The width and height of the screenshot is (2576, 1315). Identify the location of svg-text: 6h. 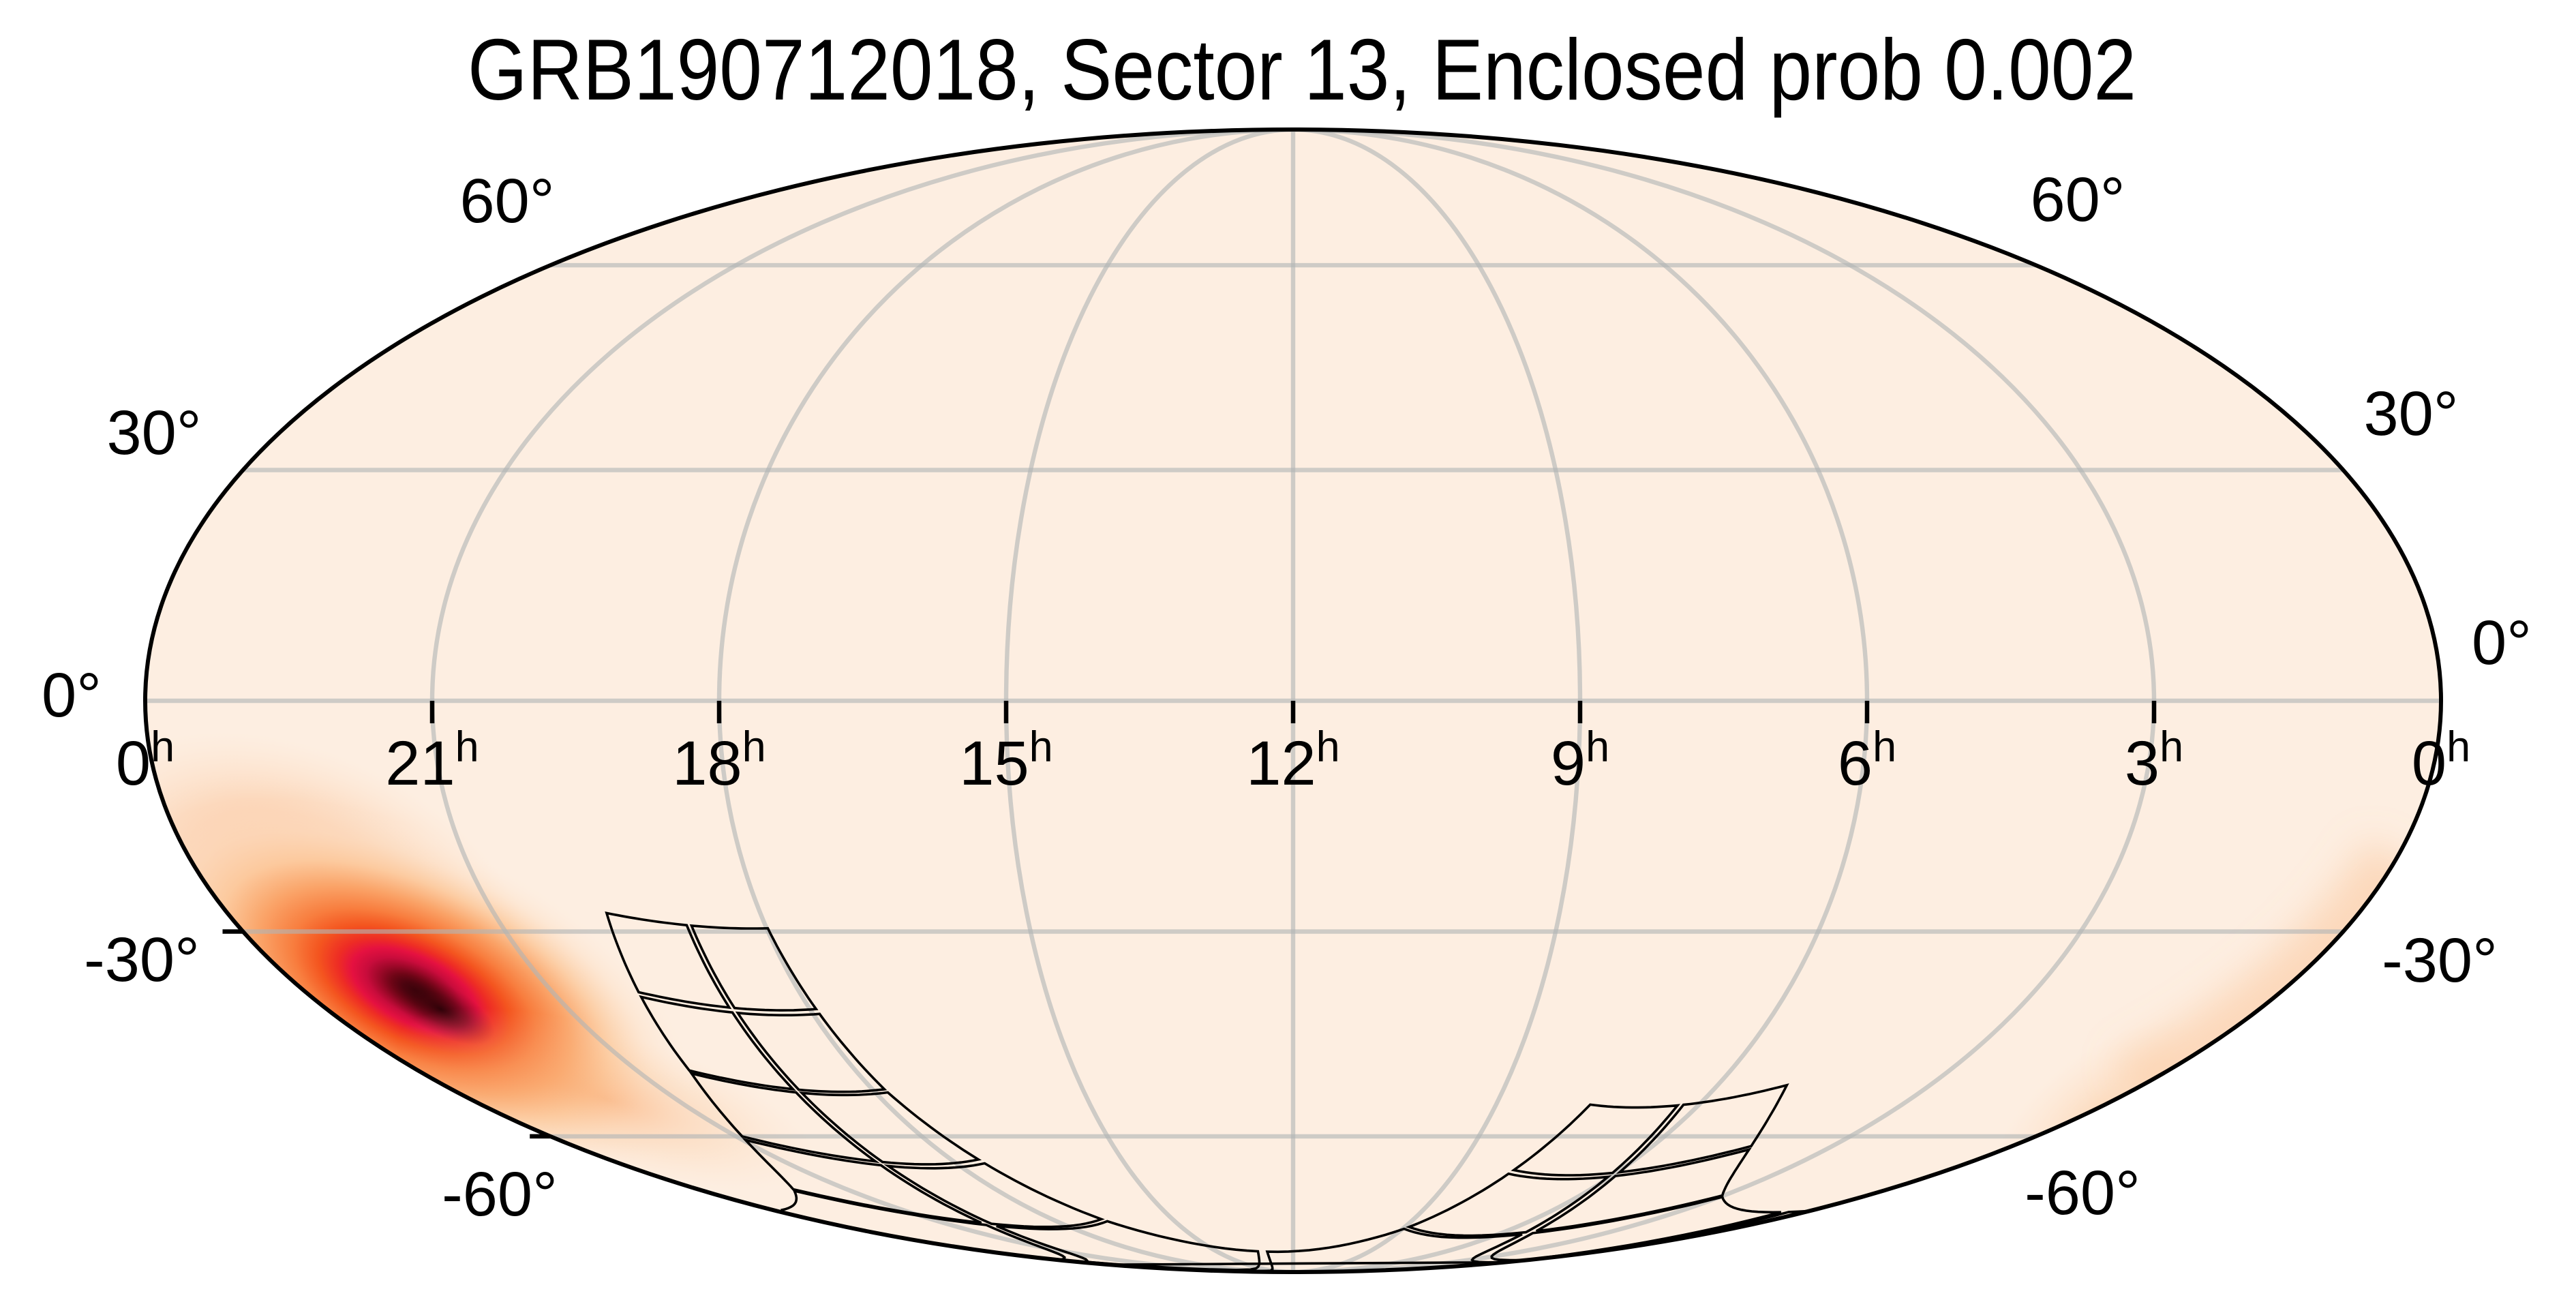
(1867, 760).